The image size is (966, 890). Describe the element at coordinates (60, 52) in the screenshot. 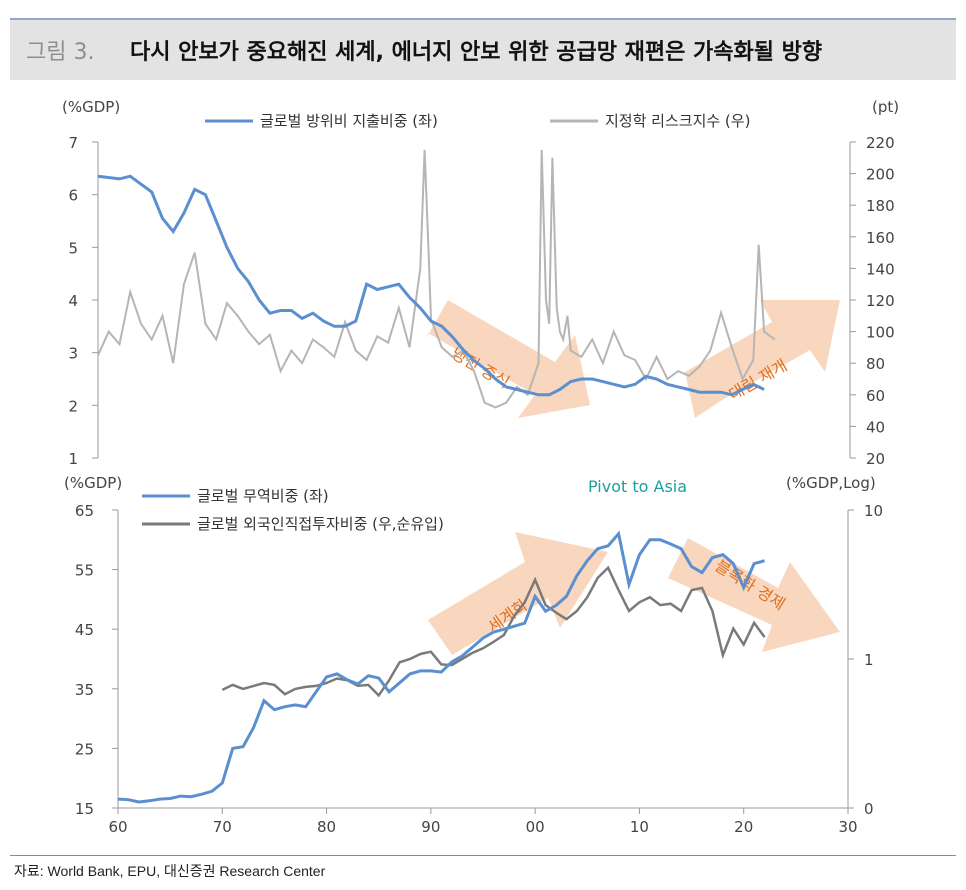

I see `figure-number: 그림 3.` at that location.